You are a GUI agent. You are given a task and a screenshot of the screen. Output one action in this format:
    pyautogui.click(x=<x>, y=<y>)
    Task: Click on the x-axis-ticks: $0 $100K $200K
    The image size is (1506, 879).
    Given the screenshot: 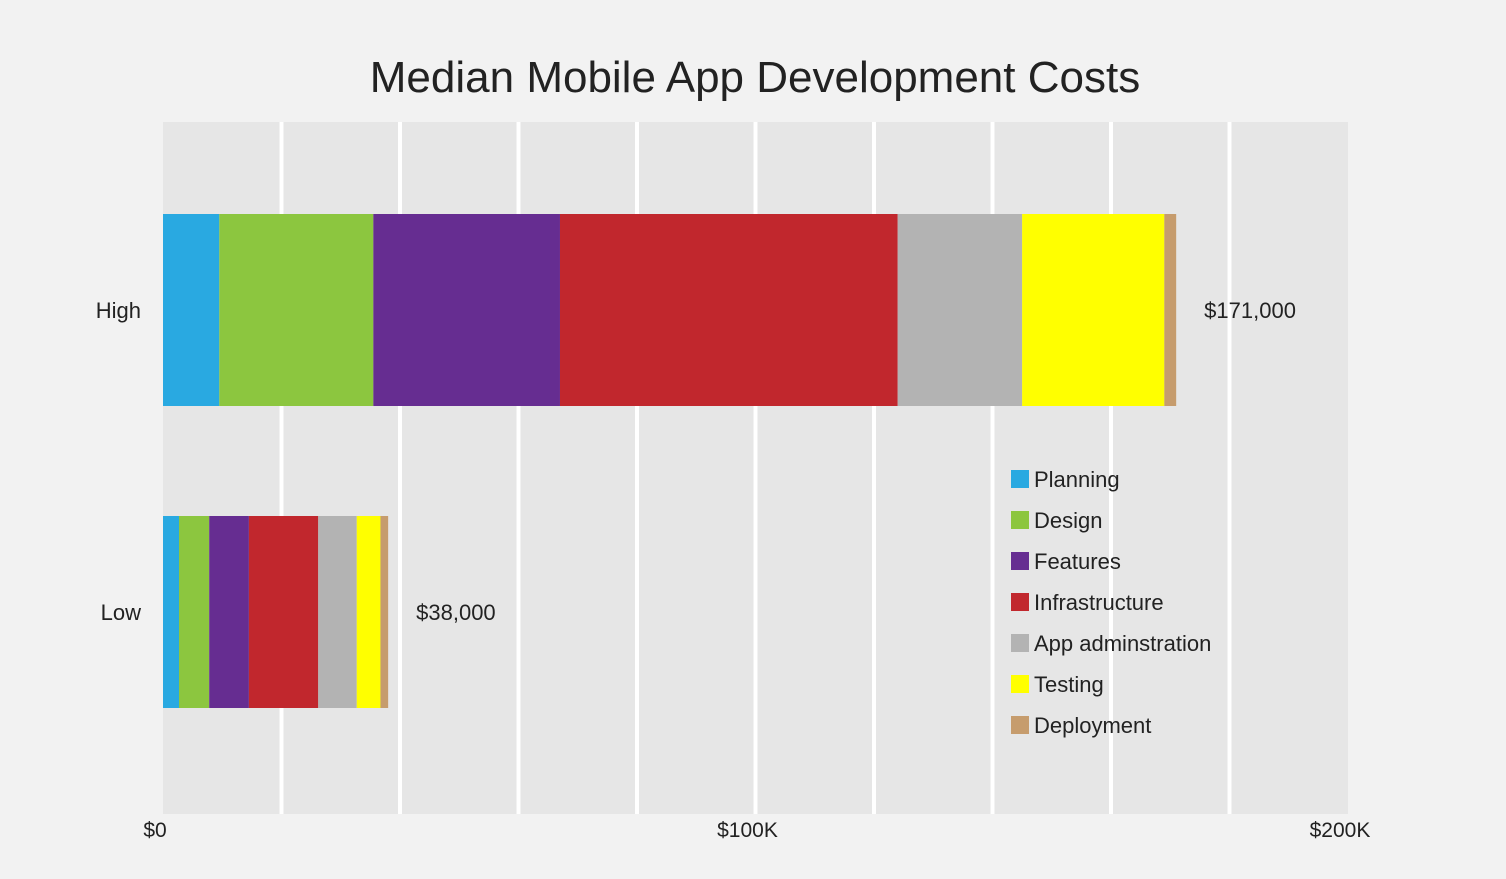 What is the action you would take?
    pyautogui.click(x=756, y=830)
    